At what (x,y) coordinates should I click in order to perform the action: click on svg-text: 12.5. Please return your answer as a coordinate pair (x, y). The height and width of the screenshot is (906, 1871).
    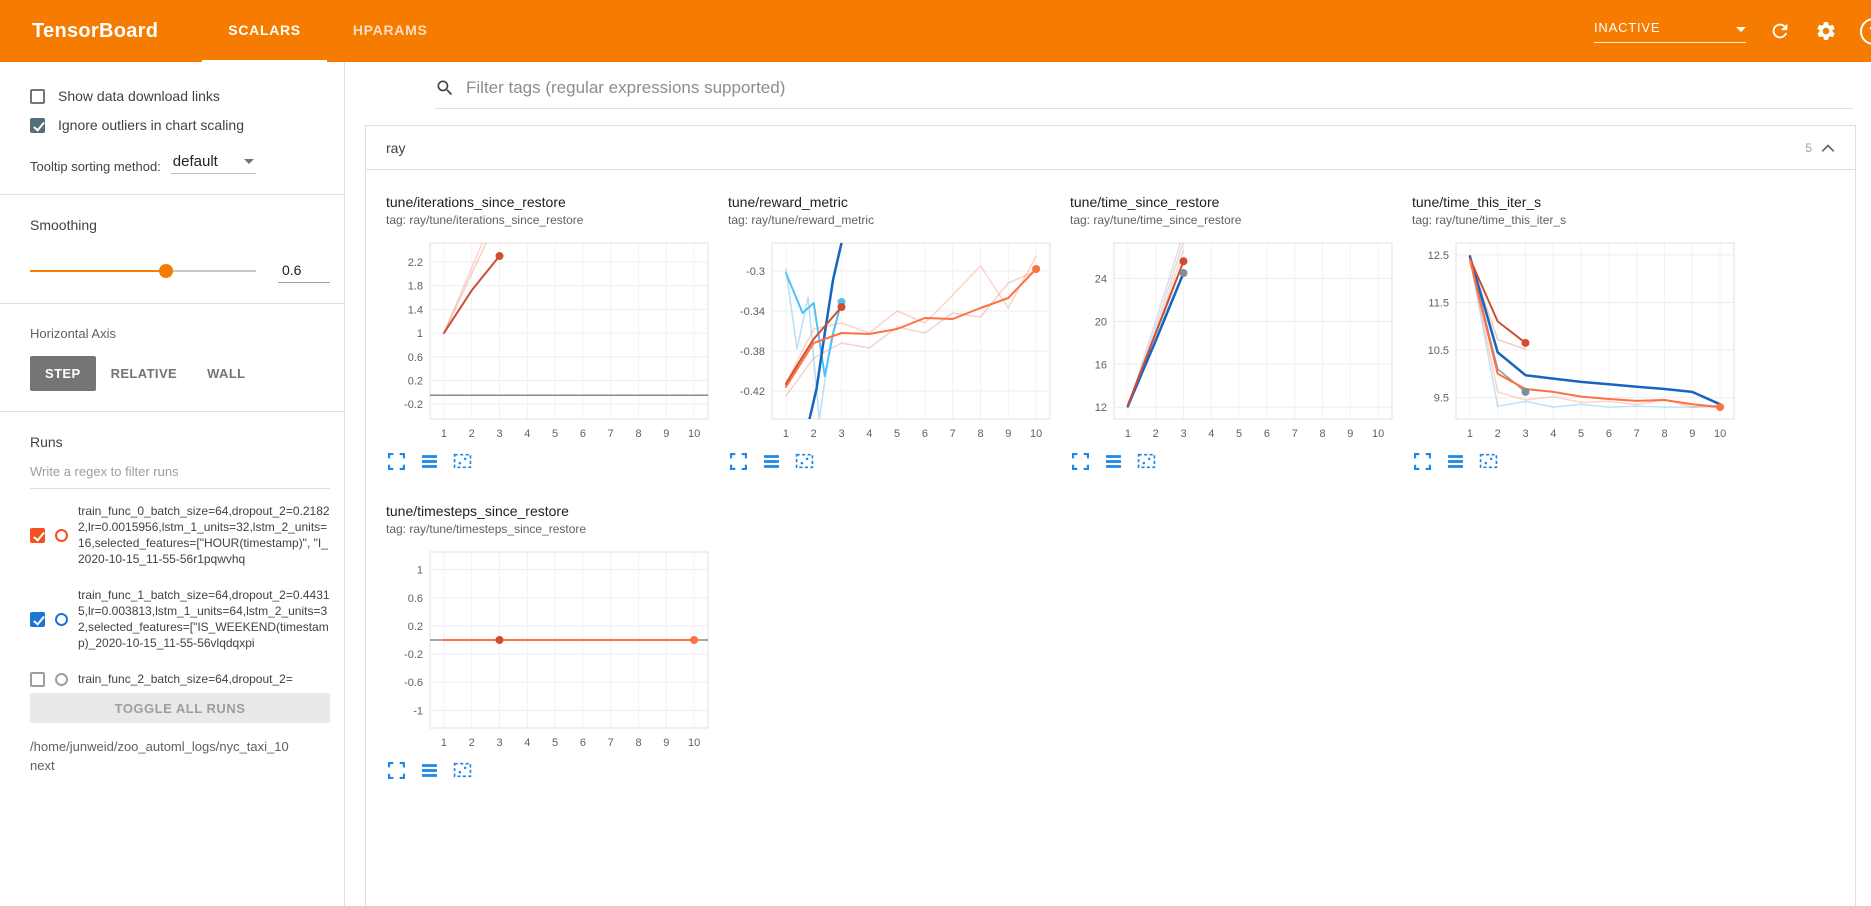
    Looking at the image, I should click on (1438, 256).